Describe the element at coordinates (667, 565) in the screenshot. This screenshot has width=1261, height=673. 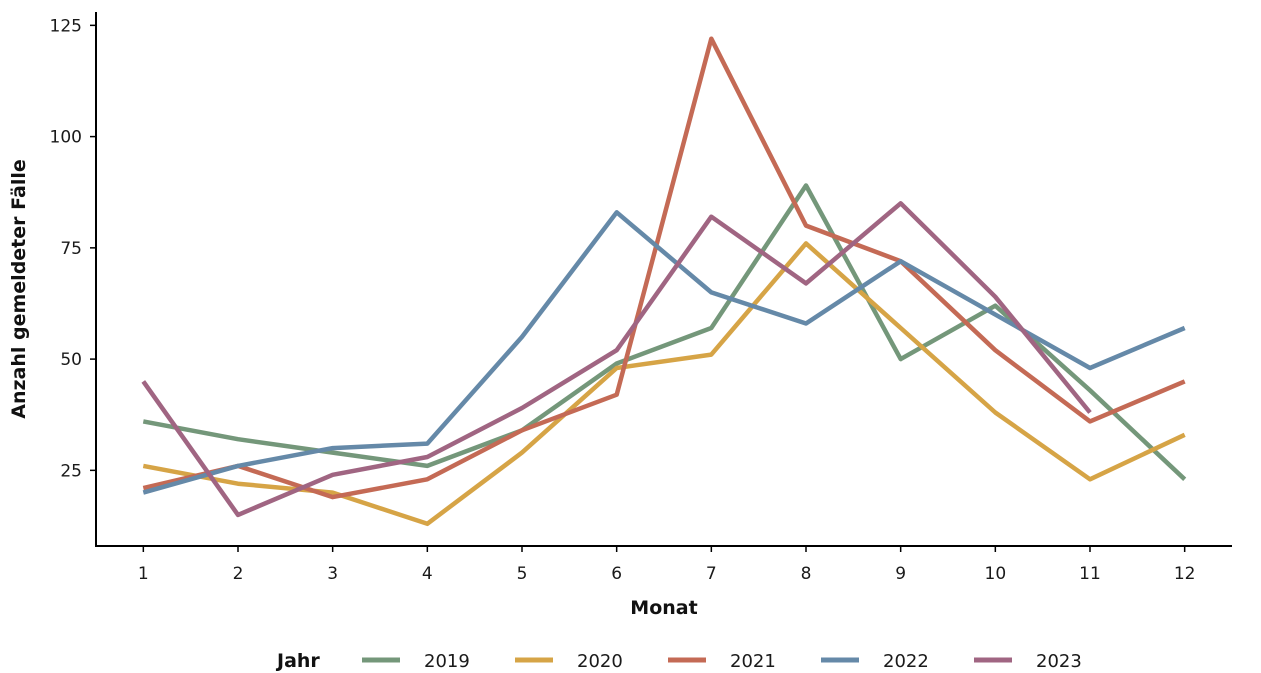
I see `x-axis-ticks: 1 2 3 4 5 6 7 8 9 10 11 12` at that location.